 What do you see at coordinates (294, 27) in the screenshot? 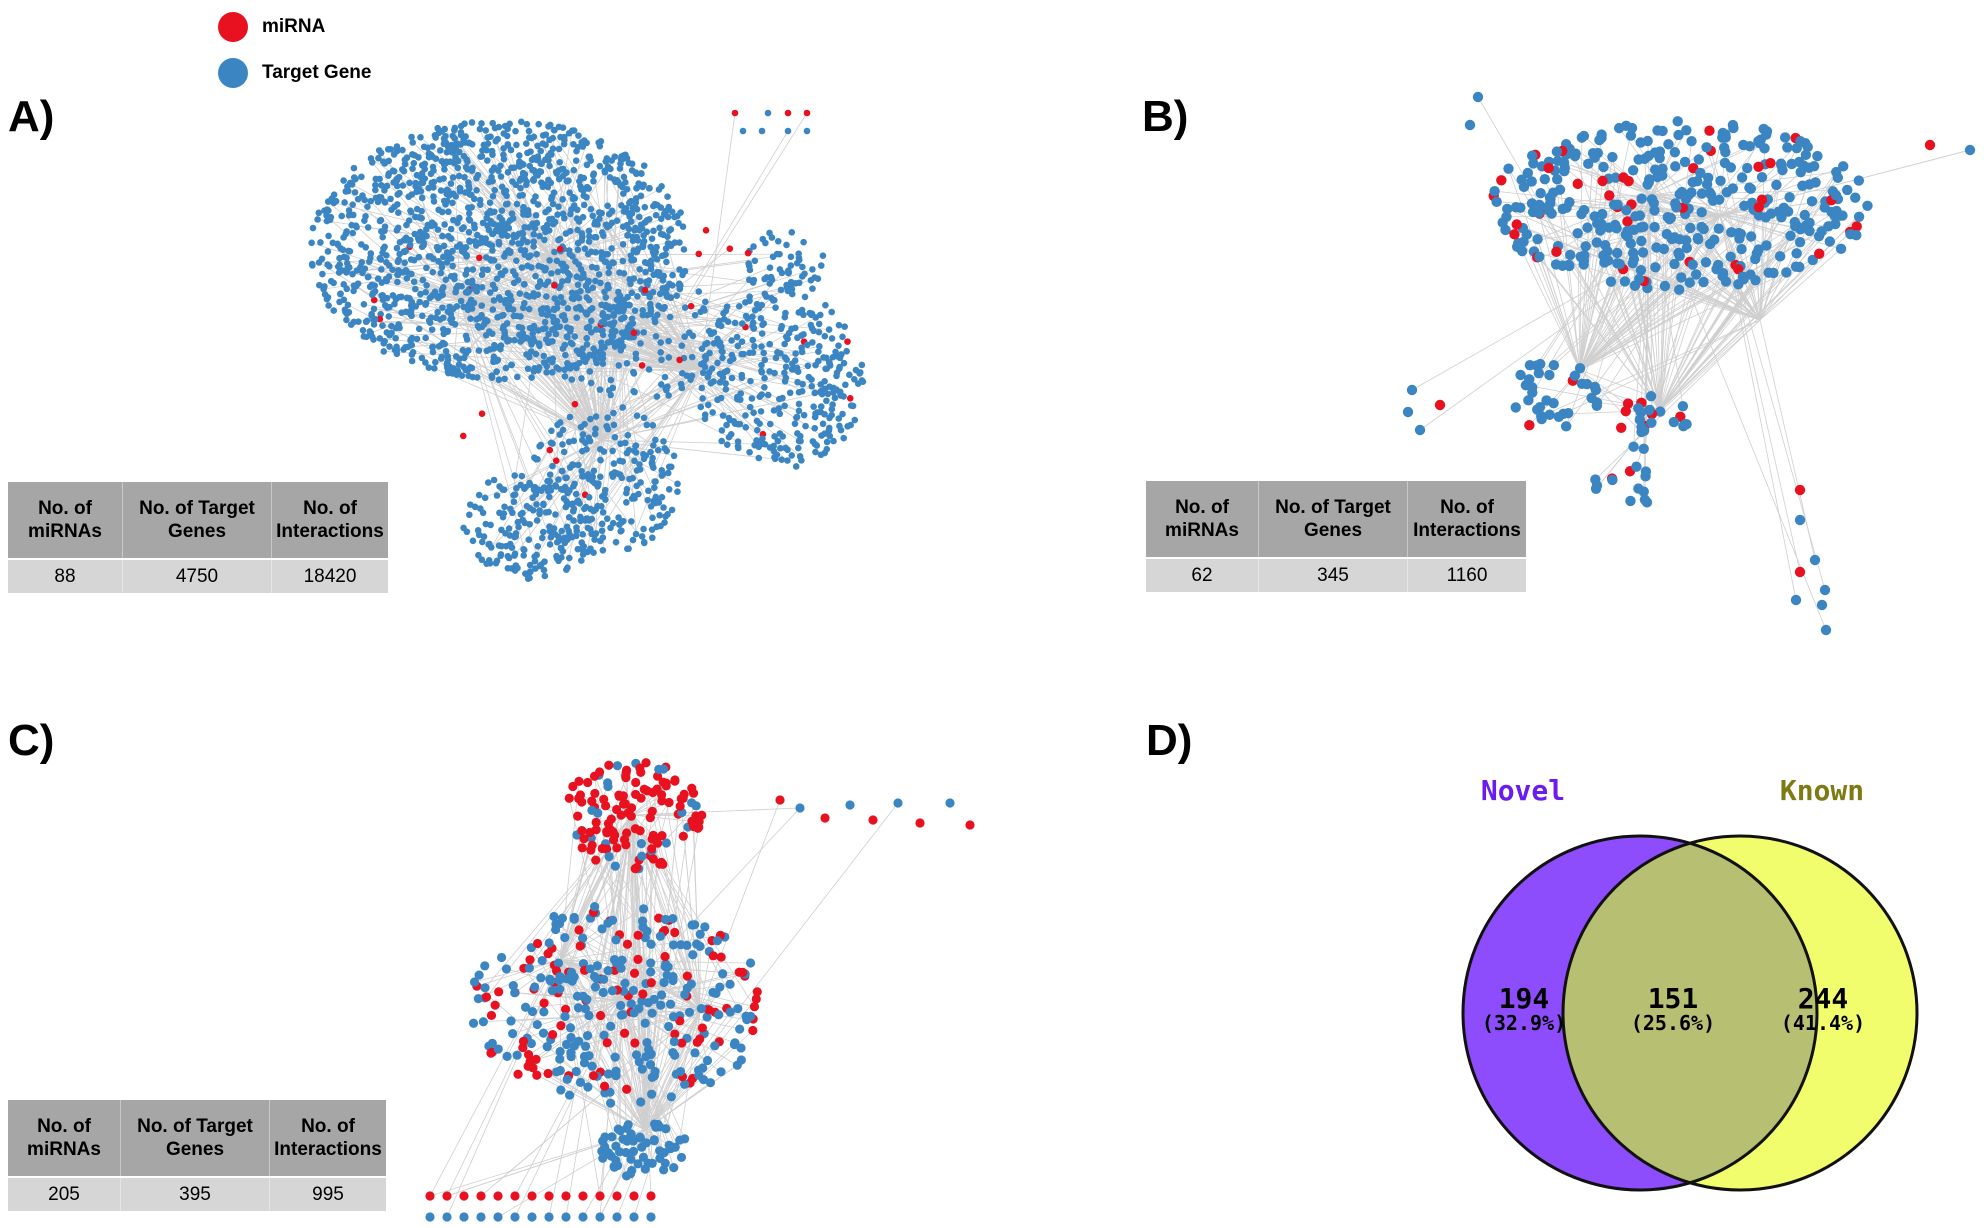
I see `legend-item-mirna: miRNA` at bounding box center [294, 27].